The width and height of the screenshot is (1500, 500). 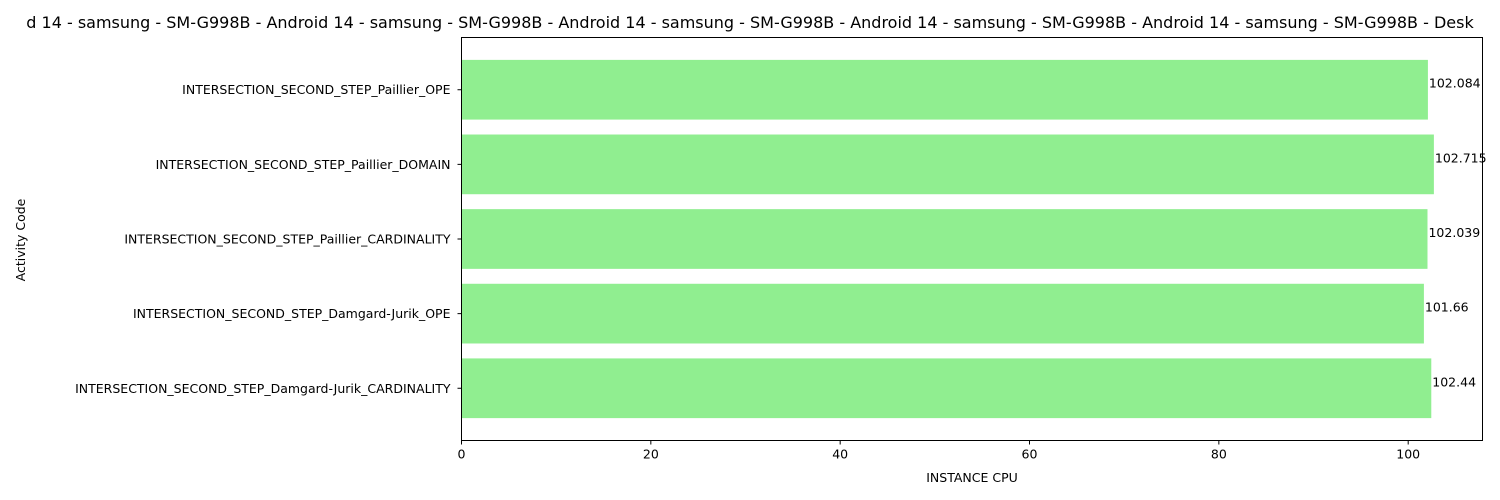 What do you see at coordinates (651, 454) in the screenshot?
I see `x-tick-label-1: 20` at bounding box center [651, 454].